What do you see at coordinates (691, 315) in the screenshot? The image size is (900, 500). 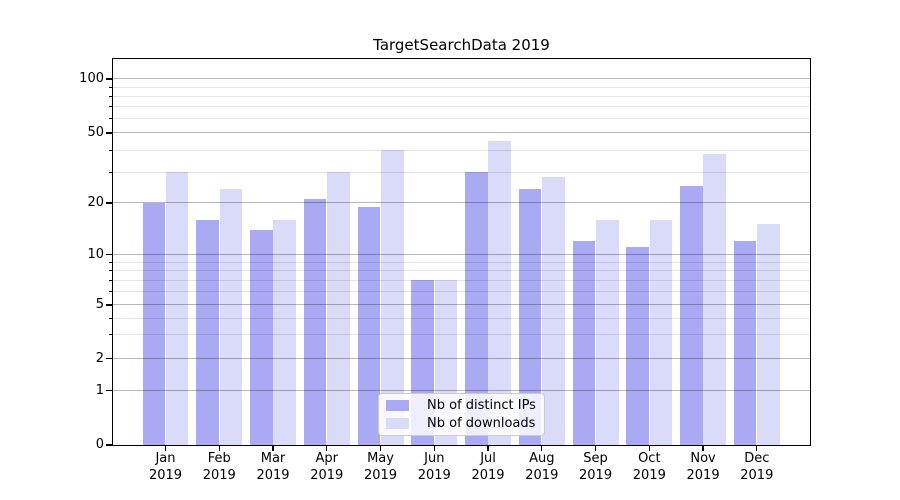 I see `bar-ips-nov` at bounding box center [691, 315].